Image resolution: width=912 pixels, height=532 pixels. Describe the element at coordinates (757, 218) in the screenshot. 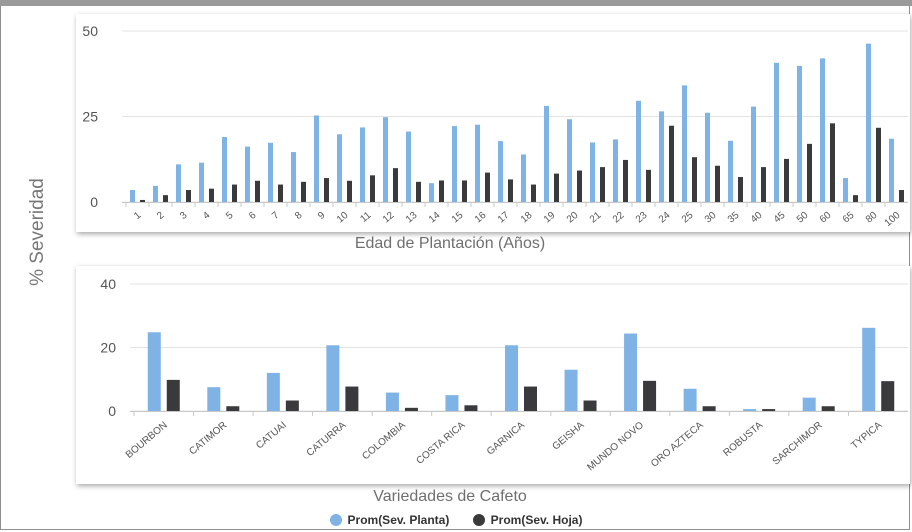

I see `x-tick-label: 40` at that location.